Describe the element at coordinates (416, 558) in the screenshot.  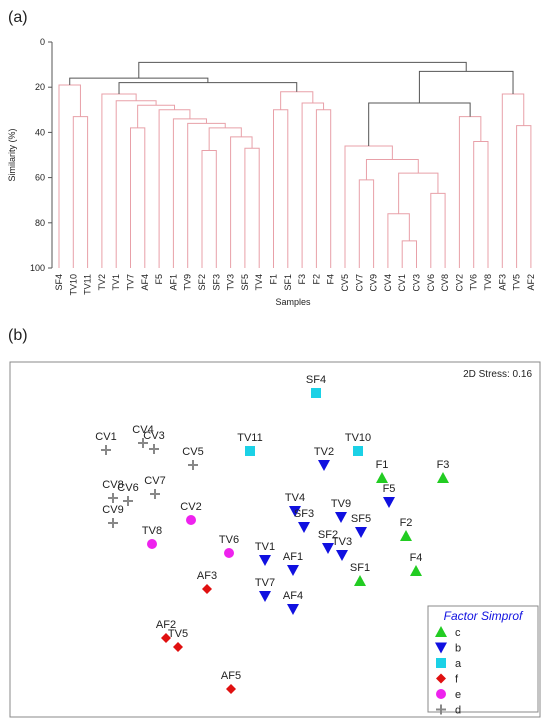
I see `point-label: F4` at that location.